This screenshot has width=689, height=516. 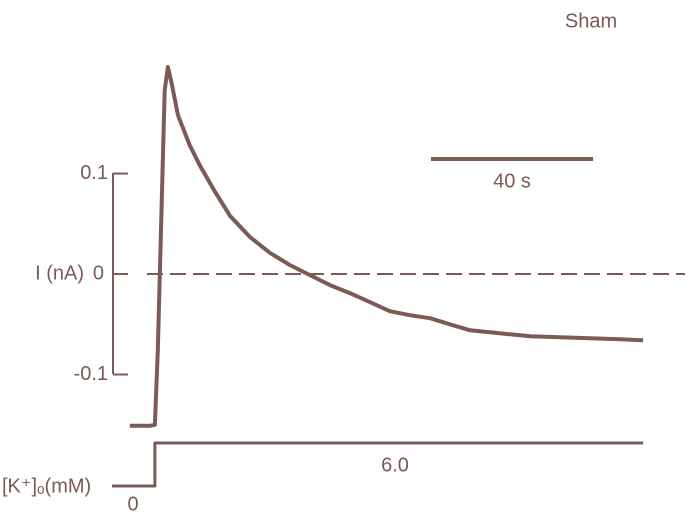 What do you see at coordinates (395, 465) in the screenshot?
I see `k-level-label: 6.0` at bounding box center [395, 465].